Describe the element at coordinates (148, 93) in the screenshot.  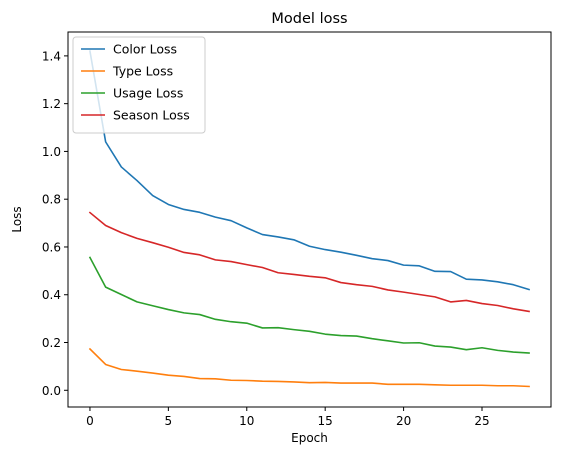
I see `legend-label: Usage Loss` at that location.